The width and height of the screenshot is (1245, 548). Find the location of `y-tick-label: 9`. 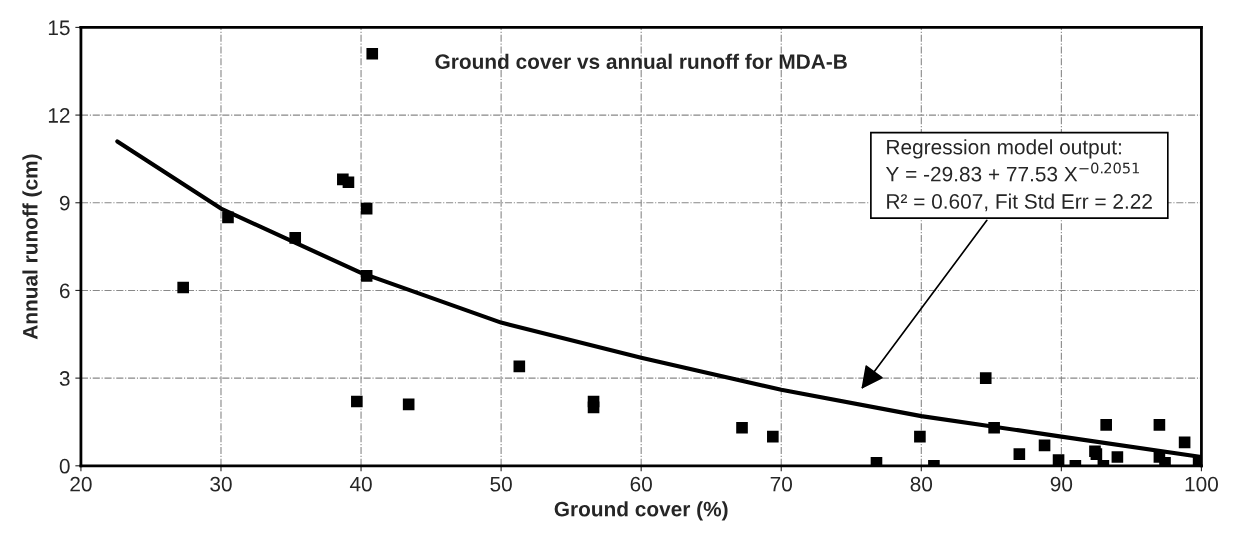

y-tick-label: 9 is located at coordinates (64, 203).